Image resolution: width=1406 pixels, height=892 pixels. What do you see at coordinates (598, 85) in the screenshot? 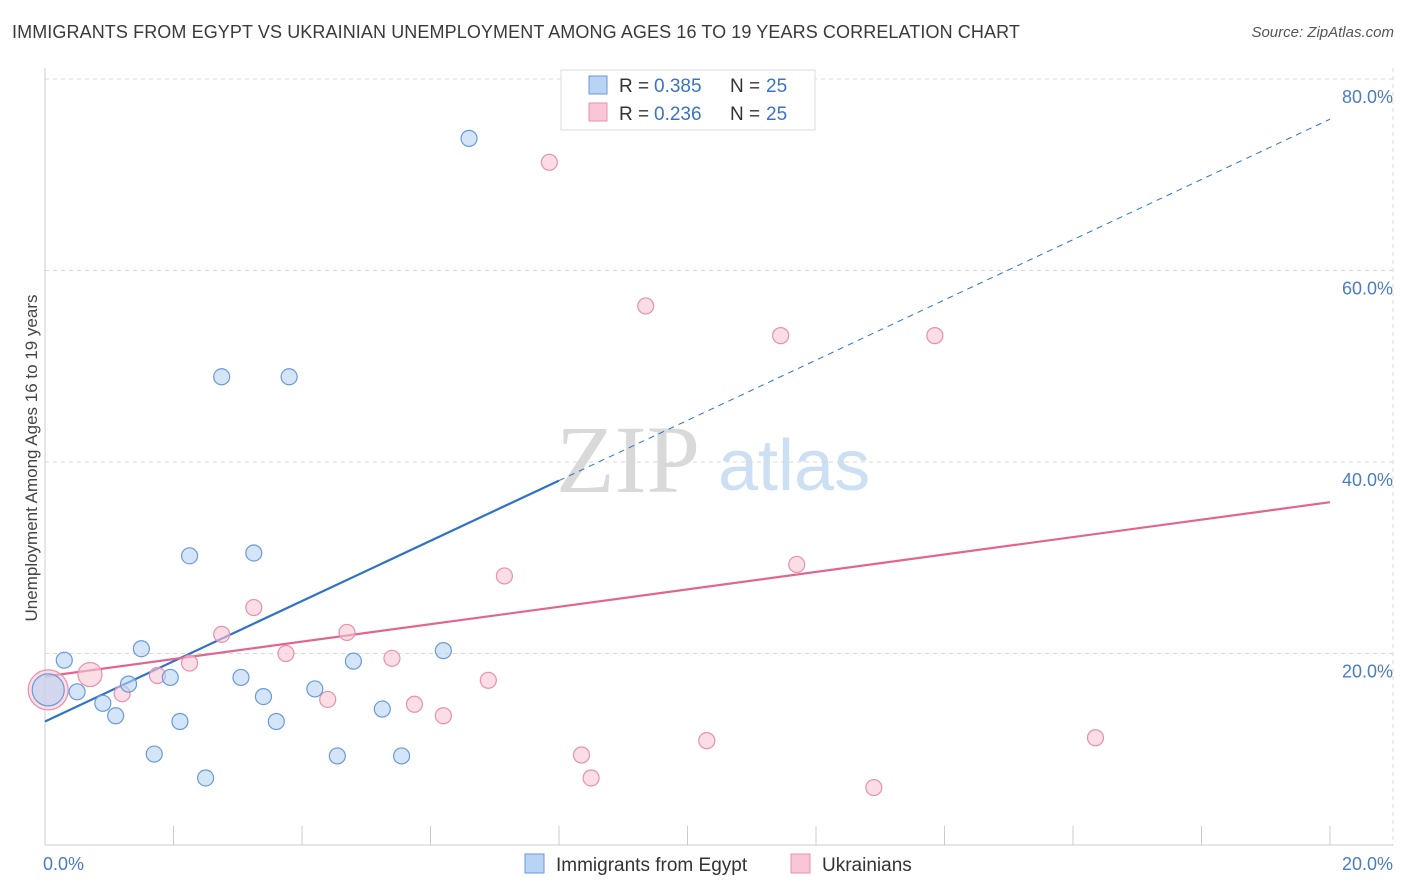
I see `legend-swatch-egypt` at bounding box center [598, 85].